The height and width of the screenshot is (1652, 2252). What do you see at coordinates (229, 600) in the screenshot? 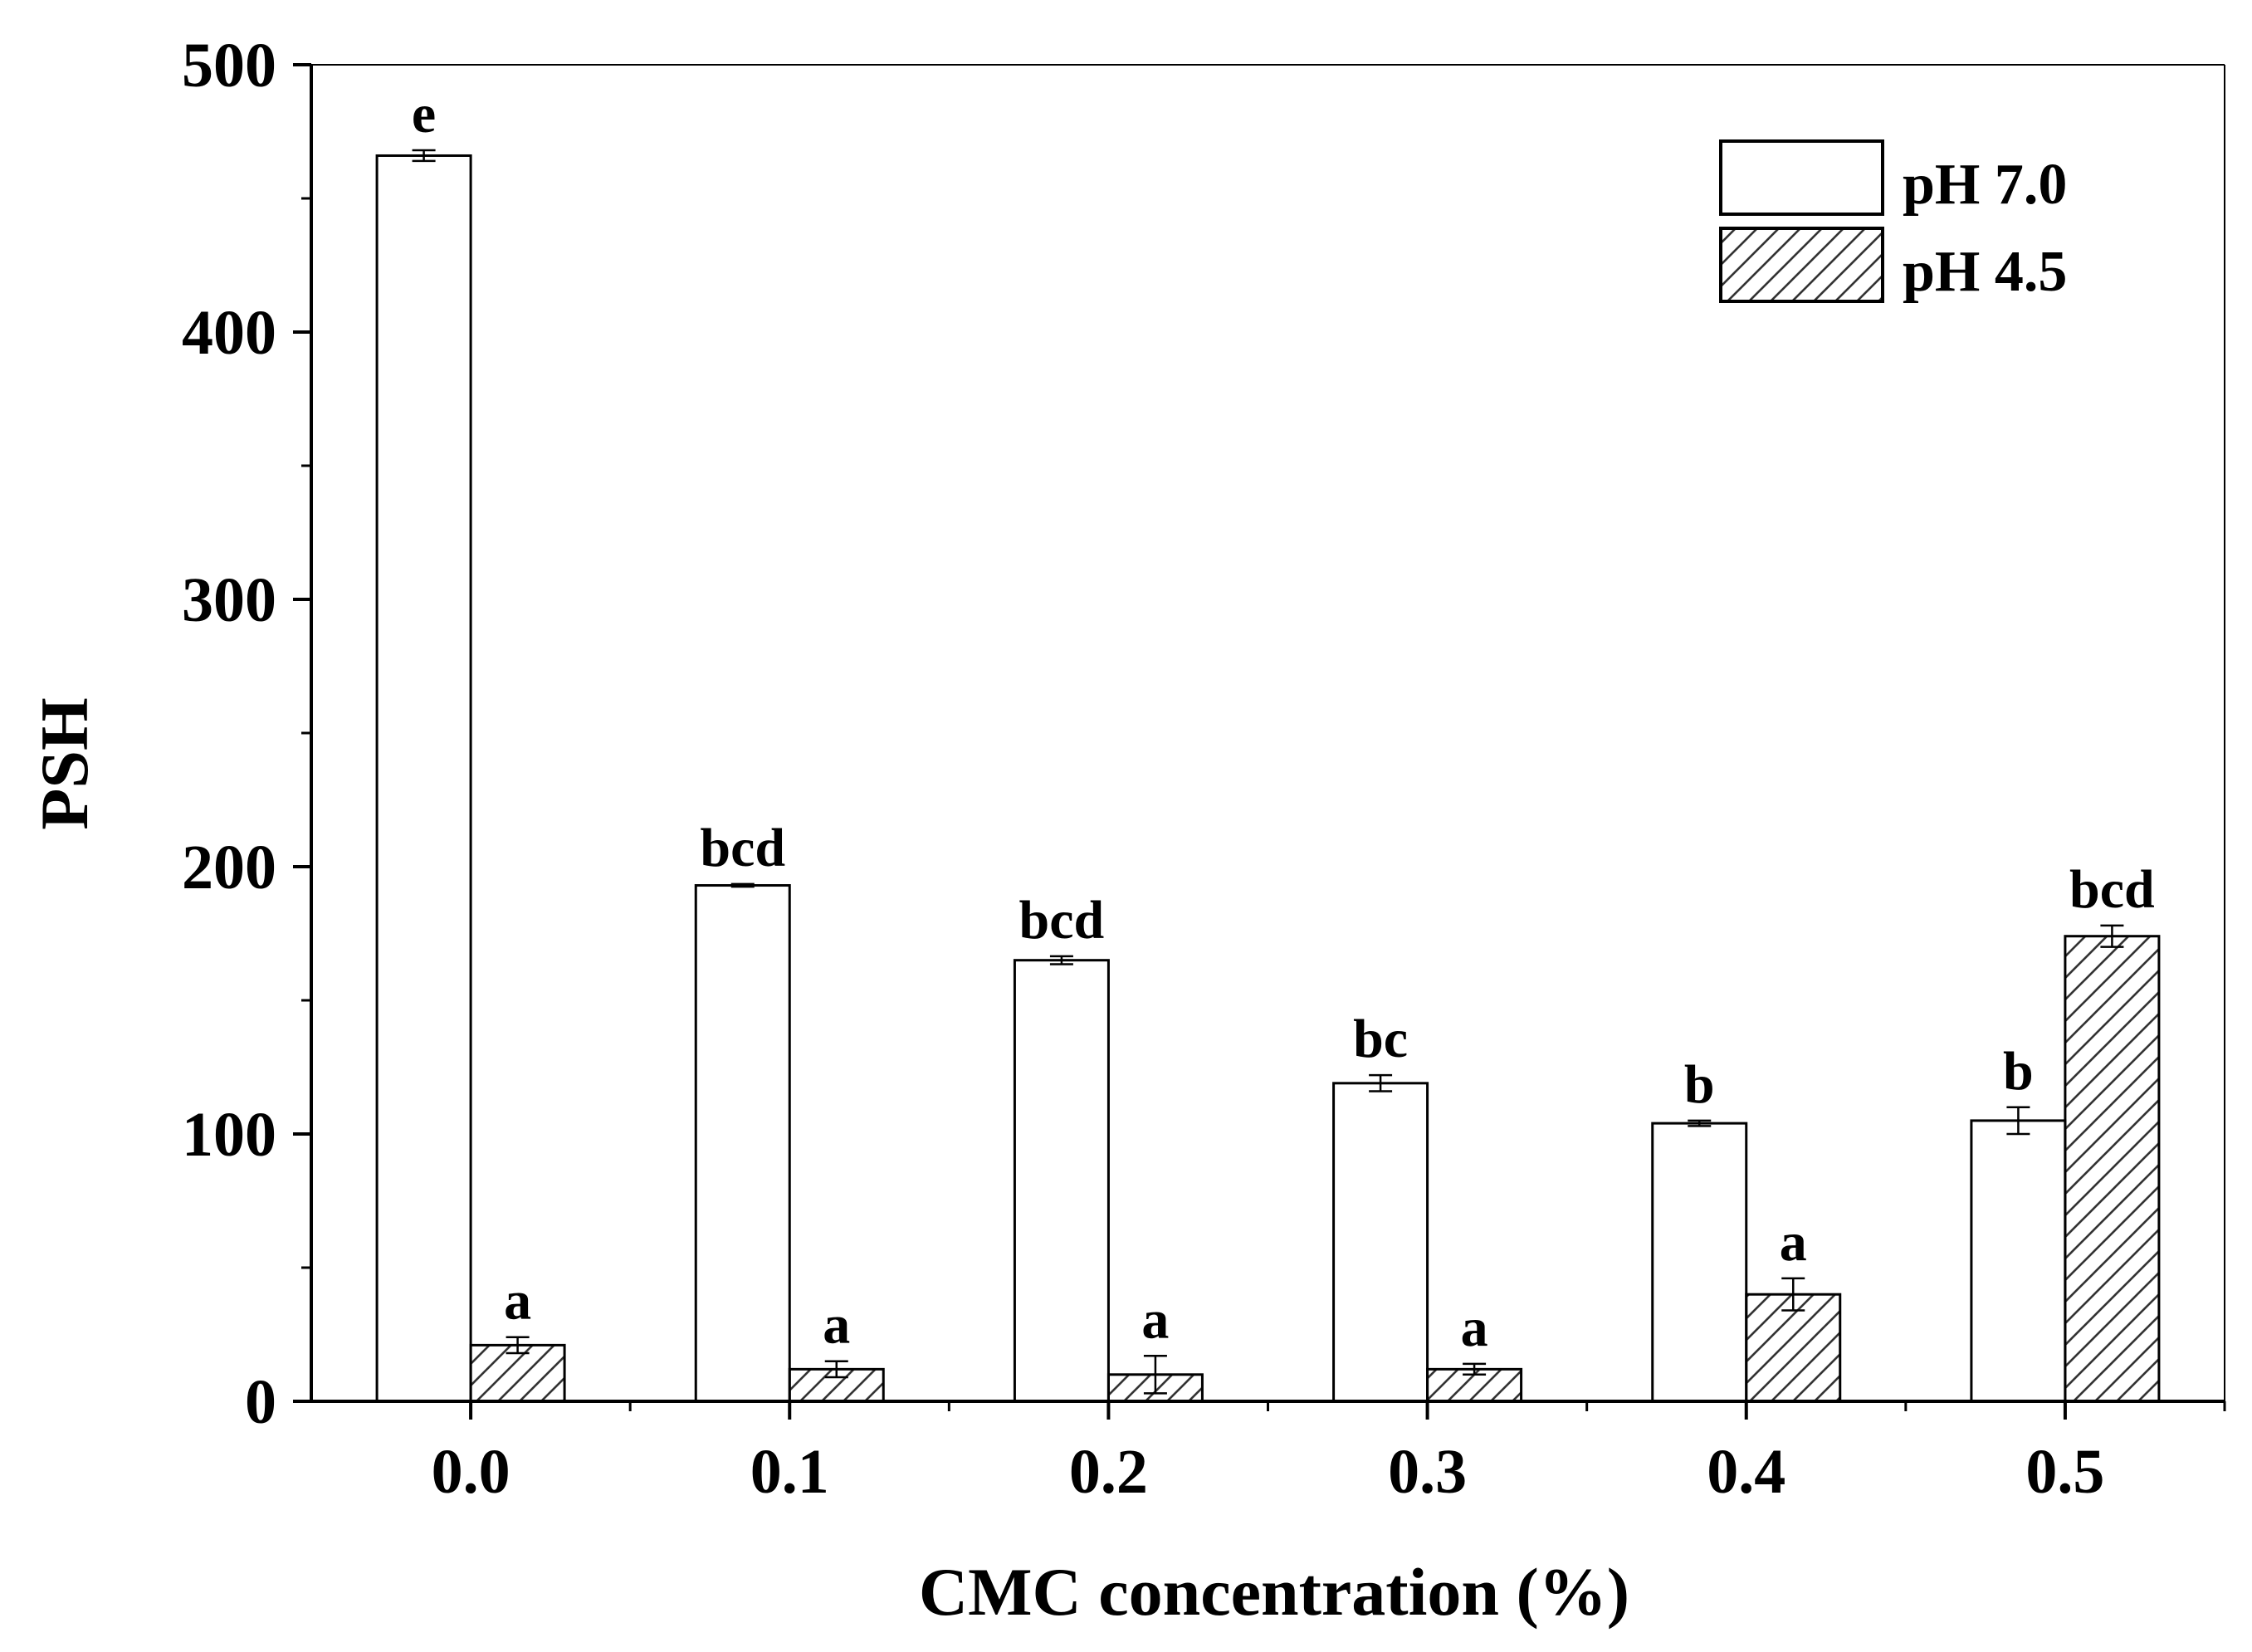
I see `y-tick-label-3: 300` at bounding box center [229, 600].